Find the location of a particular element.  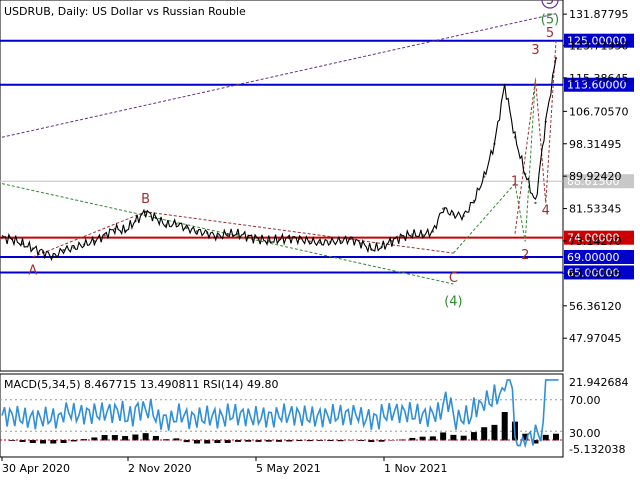

wave-label-6: 3 is located at coordinates (535, 50).